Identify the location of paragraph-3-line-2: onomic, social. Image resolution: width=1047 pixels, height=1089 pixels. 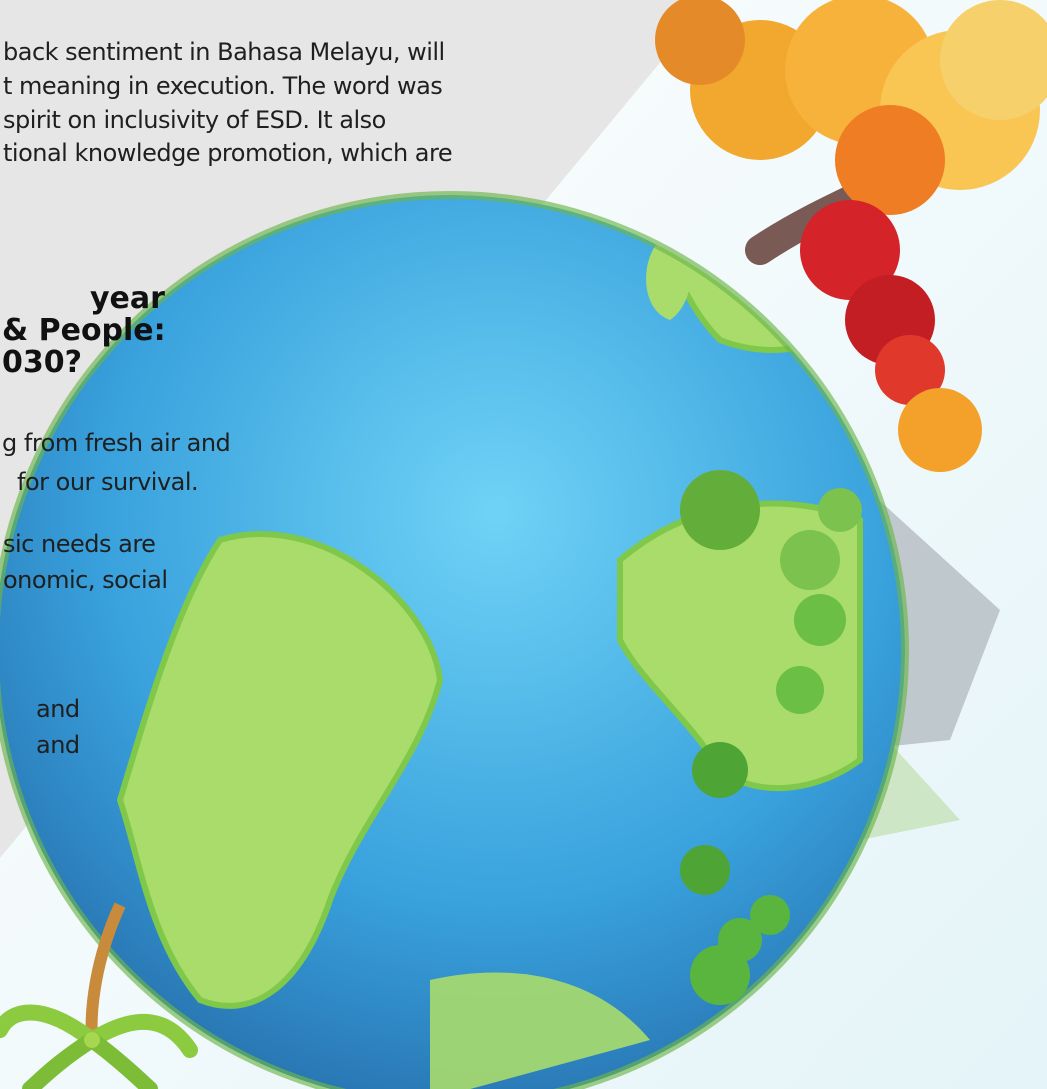
(85, 580).